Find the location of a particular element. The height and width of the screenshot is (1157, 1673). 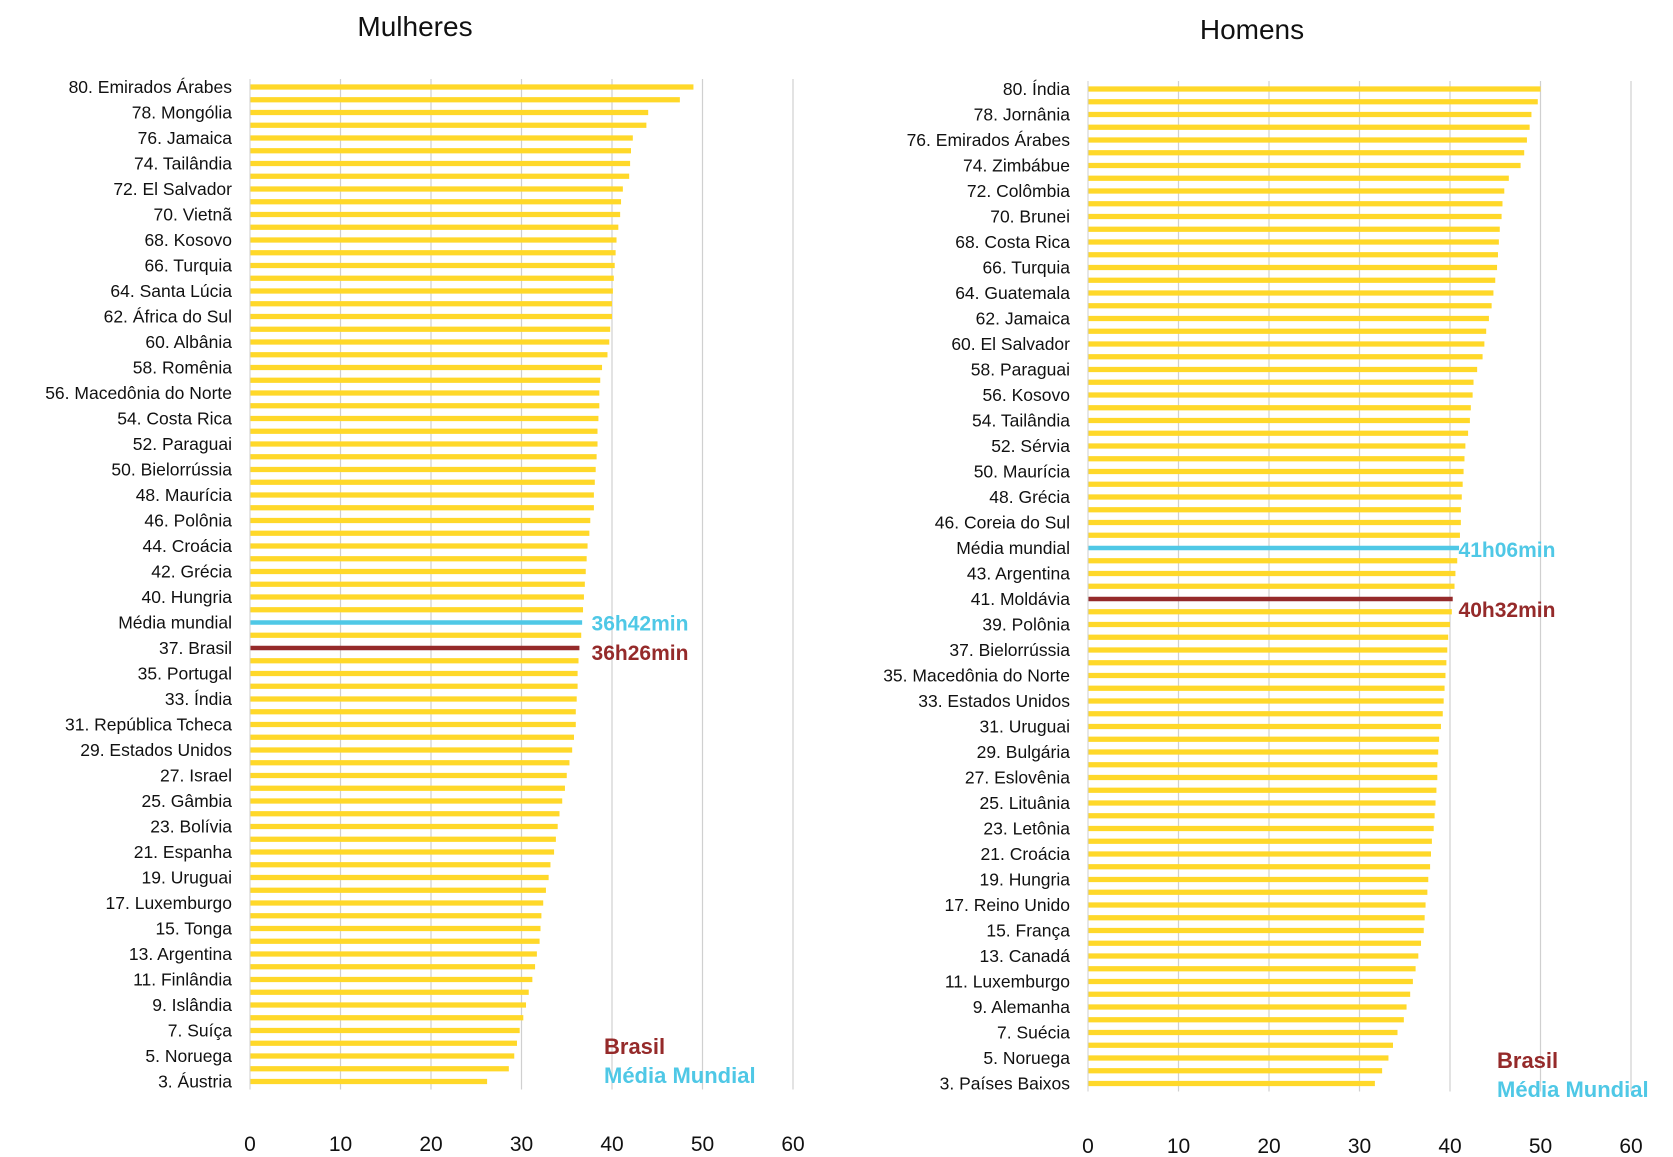

category-label: 72. El Salvador is located at coordinates (172, 189).